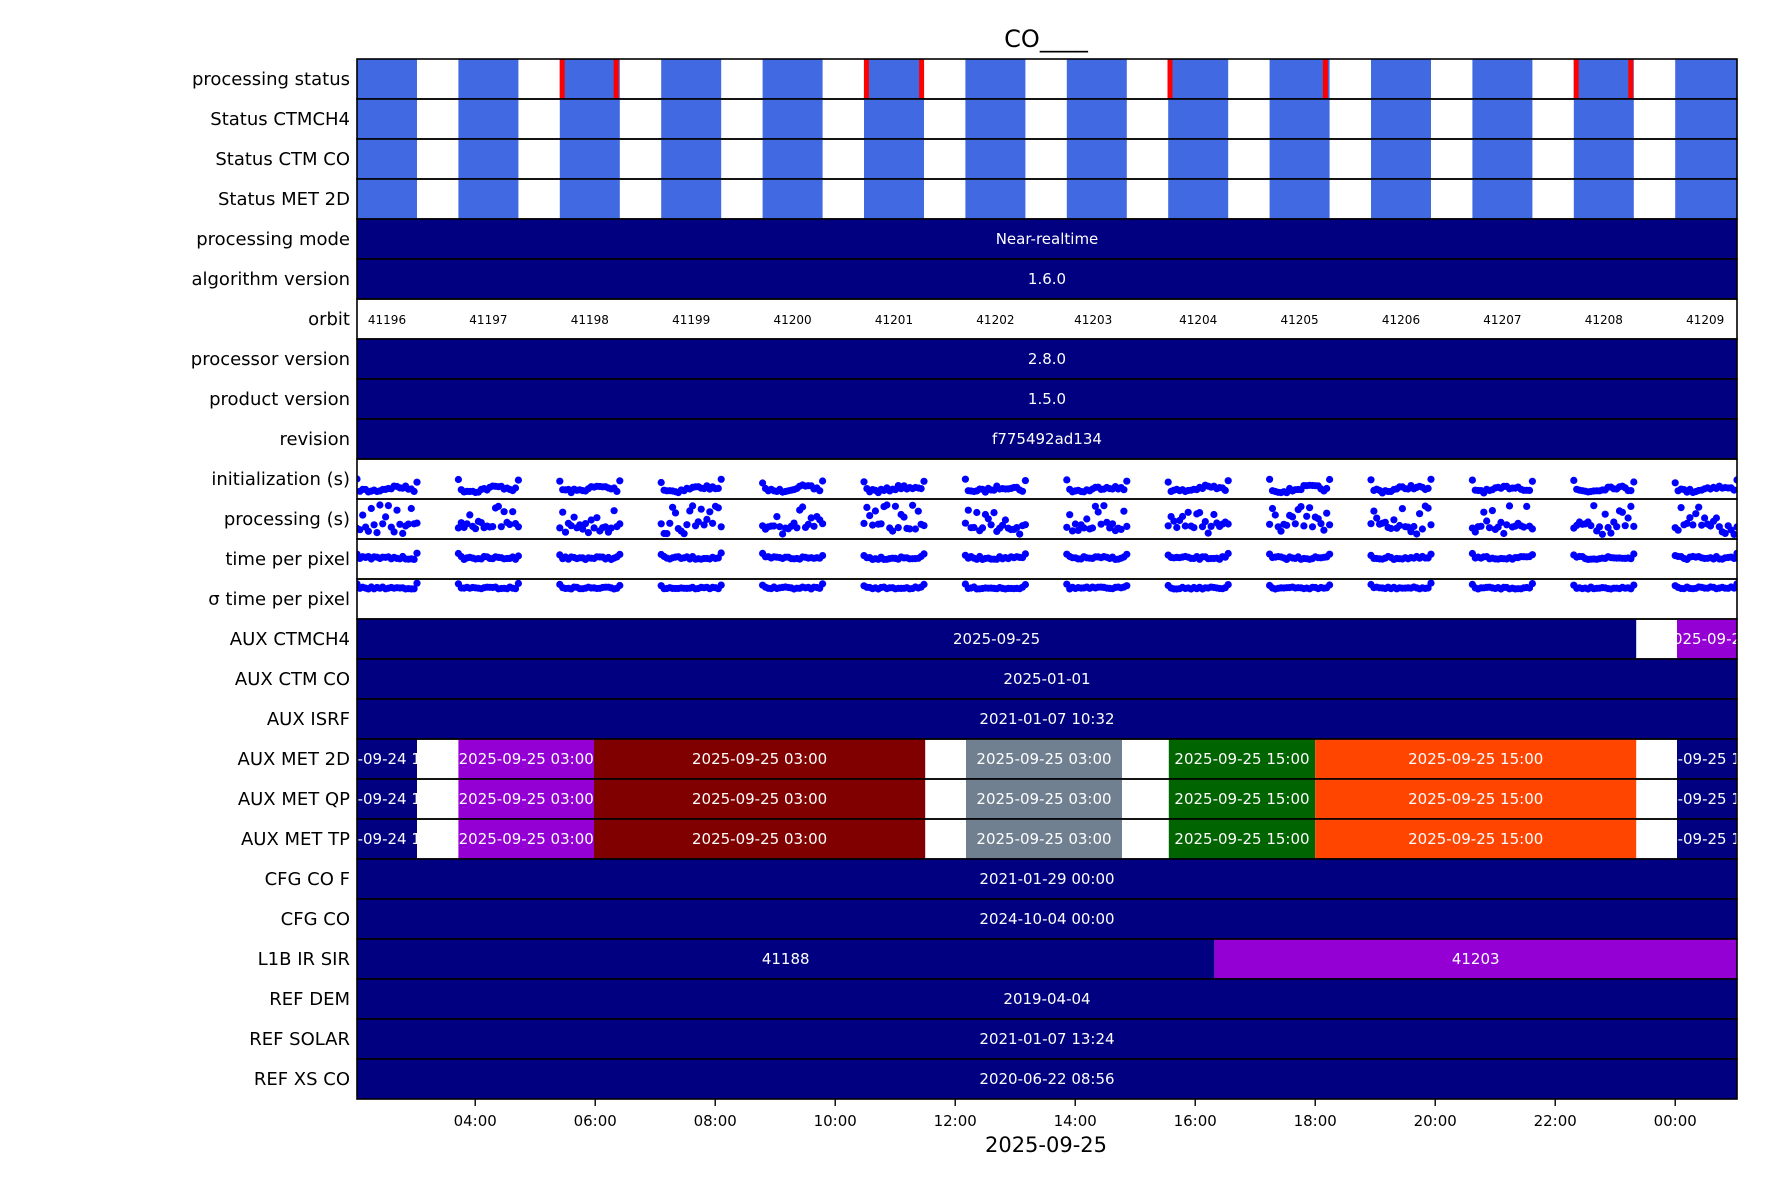 This screenshot has height=1181, width=1771. What do you see at coordinates (993, 1039) in the screenshot?
I see `row-ref-solar: REF SOLAR 2021-01-07 13:24` at bounding box center [993, 1039].